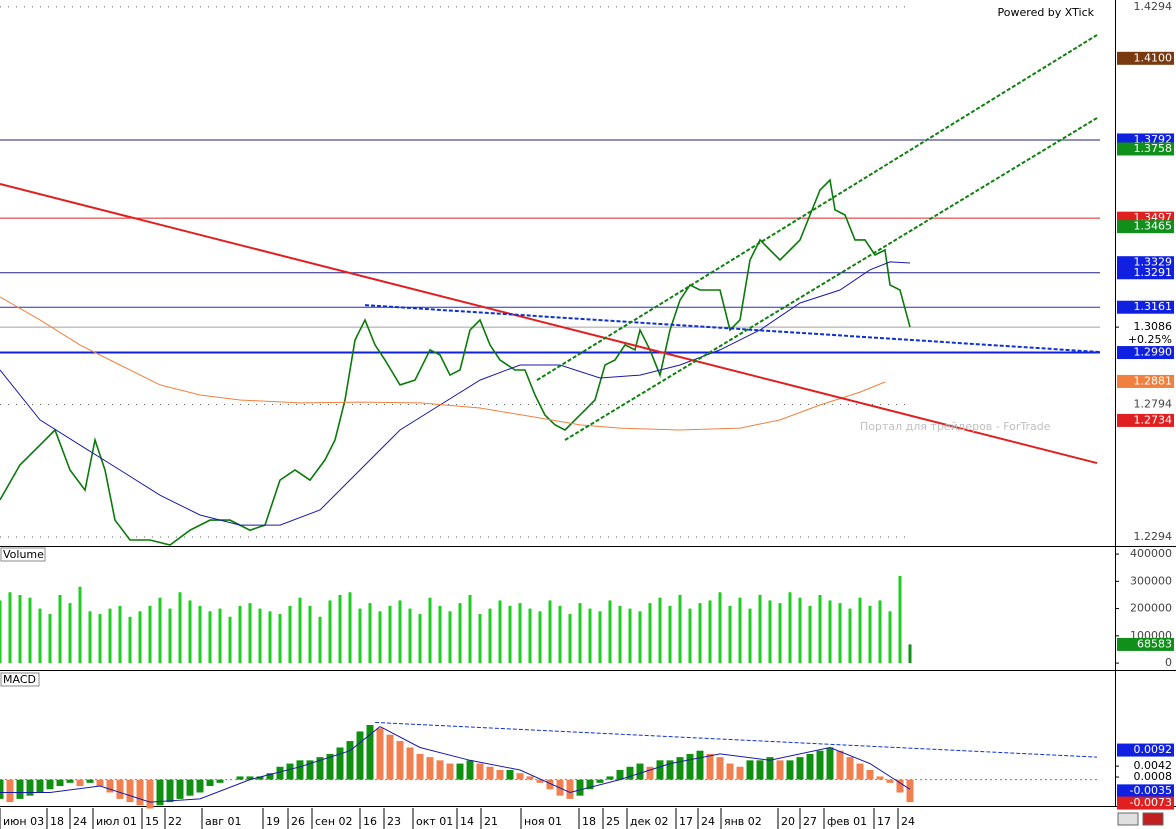 This screenshot has height=829, width=1176. What do you see at coordinates (1154, 643) in the screenshot?
I see `last-value-label: 68583` at bounding box center [1154, 643].